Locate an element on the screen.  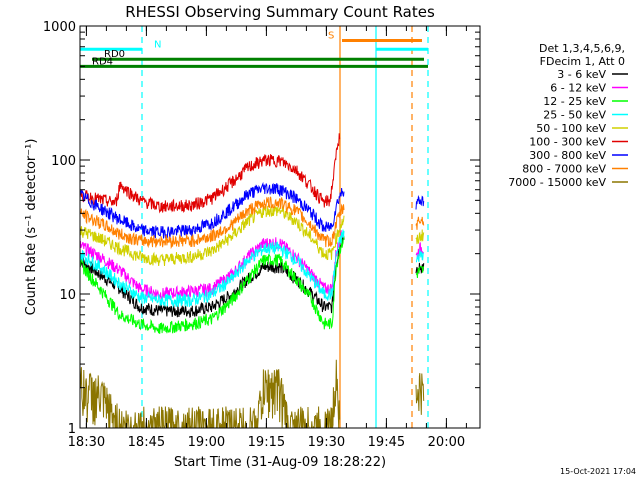
x-tick-label: 20:00 is located at coordinates (446, 442).